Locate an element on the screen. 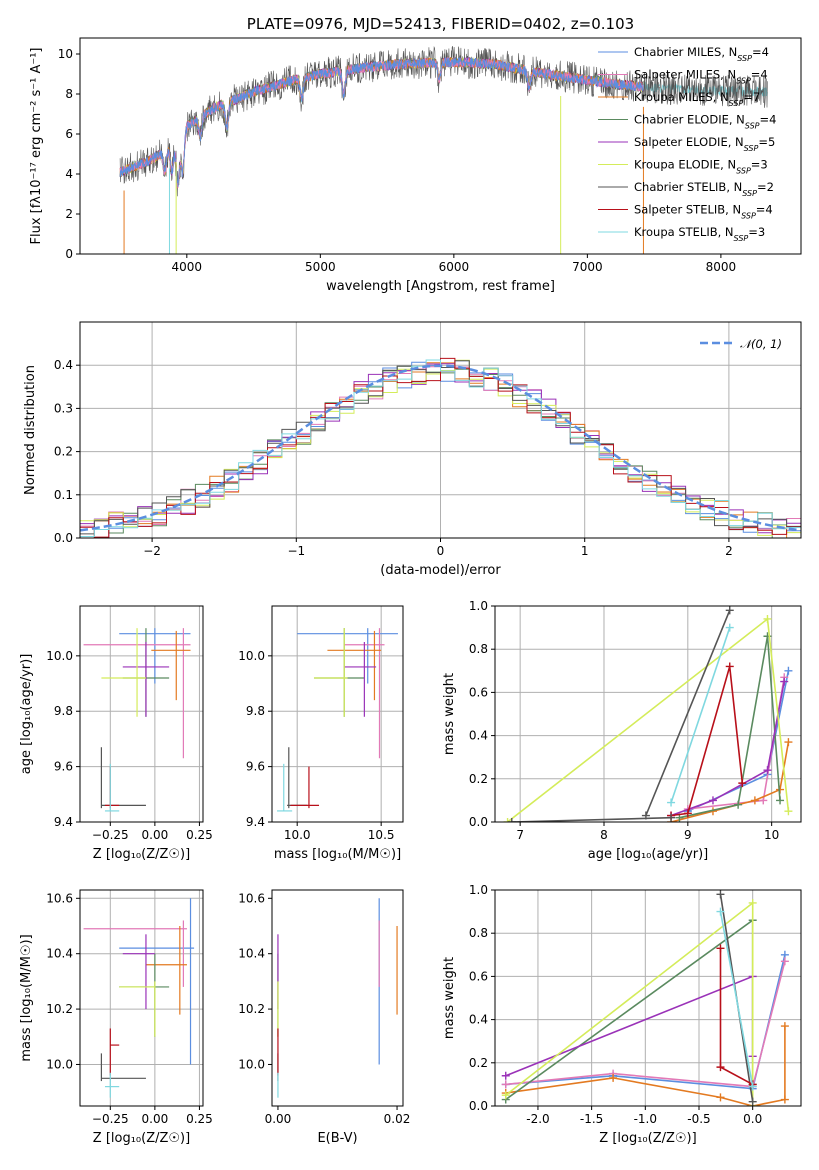 The image size is (819, 1170). legend-label: Salpeter ELODIE, NSSP=5 is located at coordinates (704, 144).